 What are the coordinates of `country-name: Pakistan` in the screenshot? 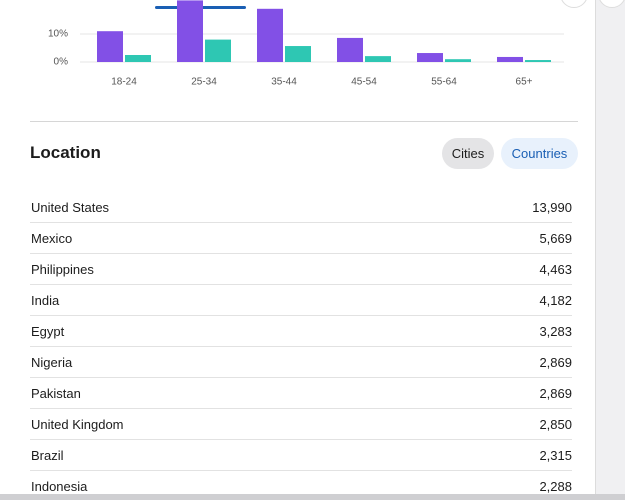 It's located at (56, 393).